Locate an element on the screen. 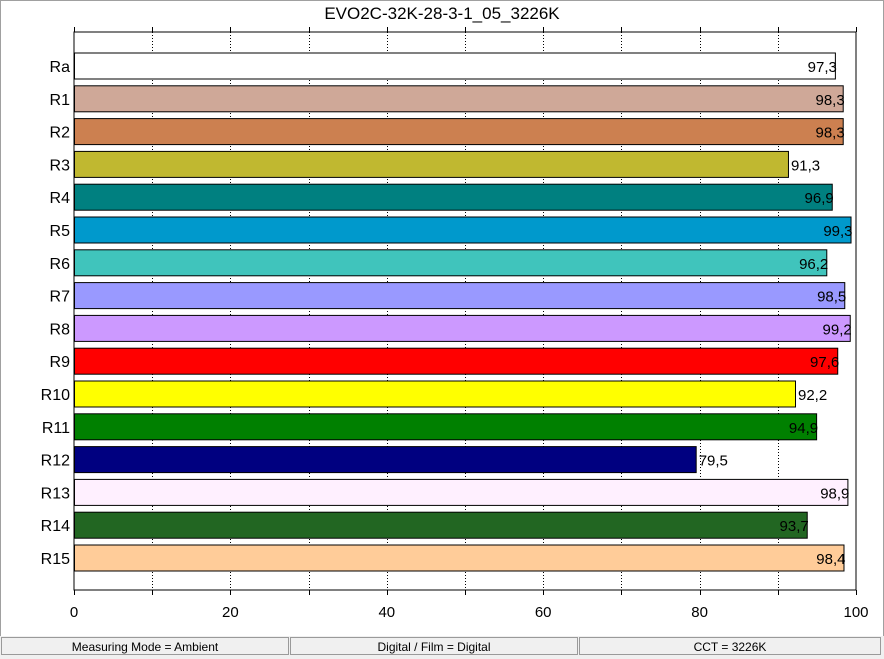 Image resolution: width=884 pixels, height=659 pixels. category-label: R14 is located at coordinates (55, 526).